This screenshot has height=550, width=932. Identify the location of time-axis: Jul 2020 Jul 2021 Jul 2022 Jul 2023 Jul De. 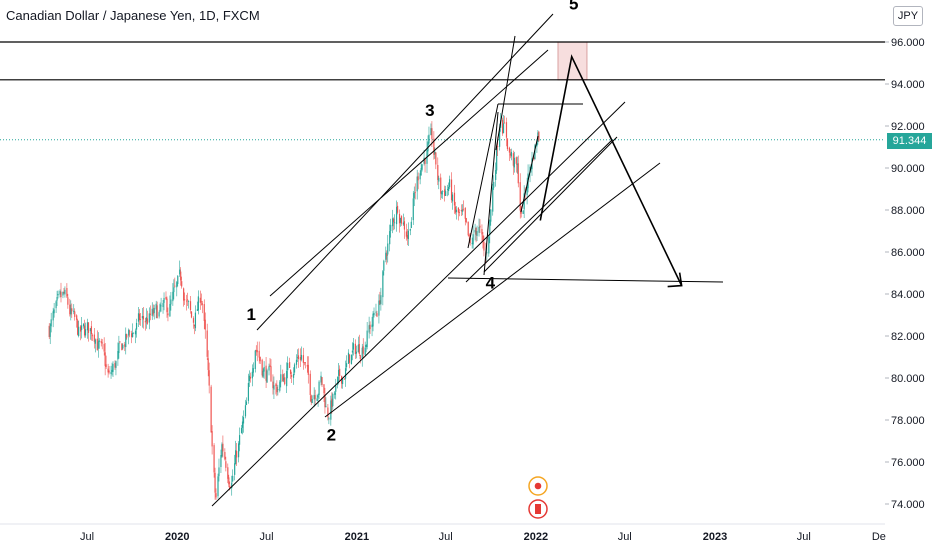
(443, 533).